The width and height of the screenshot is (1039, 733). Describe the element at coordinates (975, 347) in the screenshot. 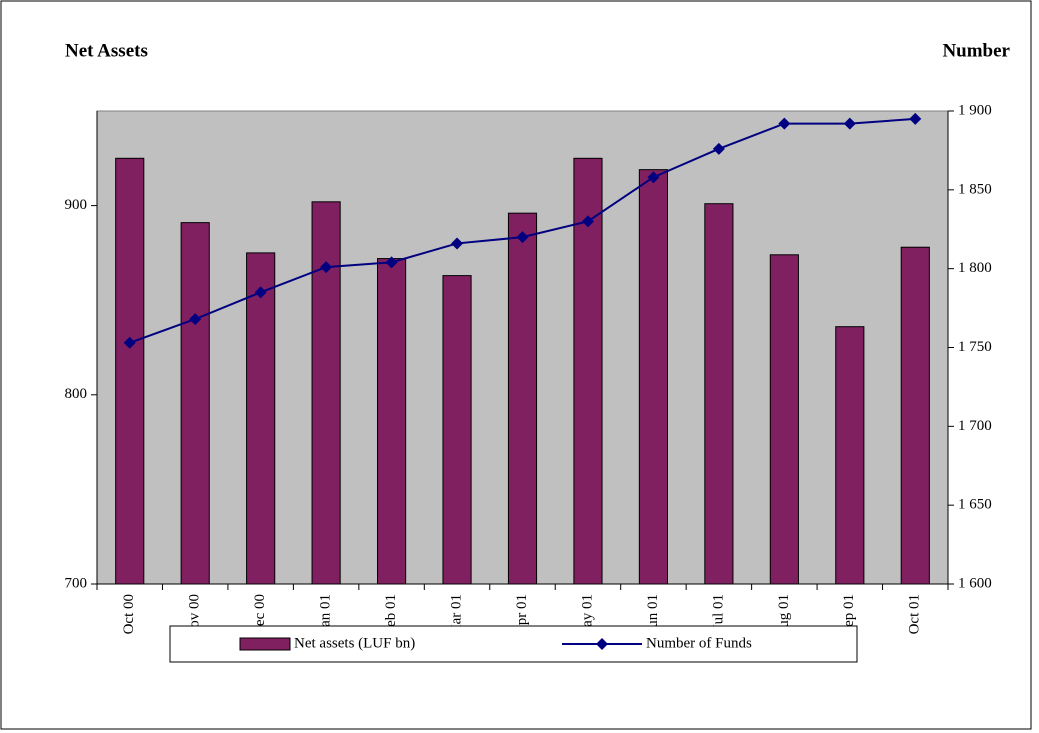

I see `y2-tick-label: 1 750` at that location.